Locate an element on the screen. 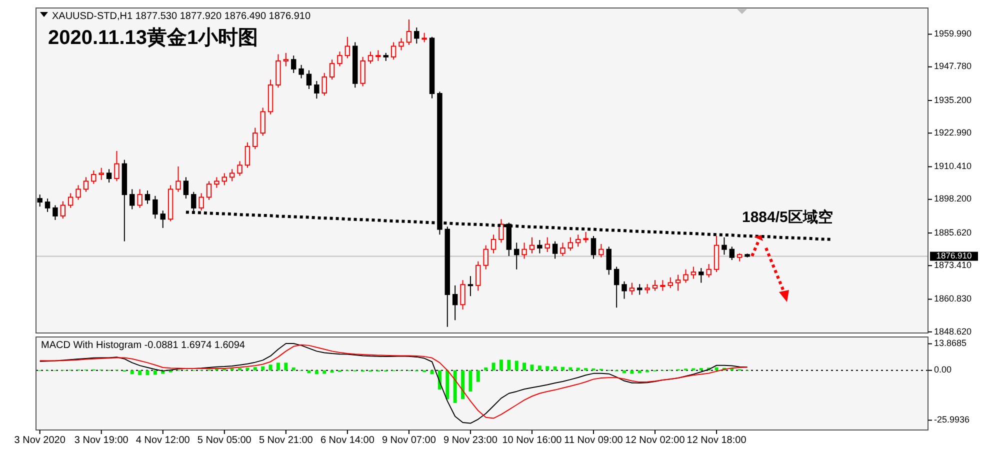 This screenshot has width=984, height=452. annotation: 1884/5区域空 is located at coordinates (787, 217).